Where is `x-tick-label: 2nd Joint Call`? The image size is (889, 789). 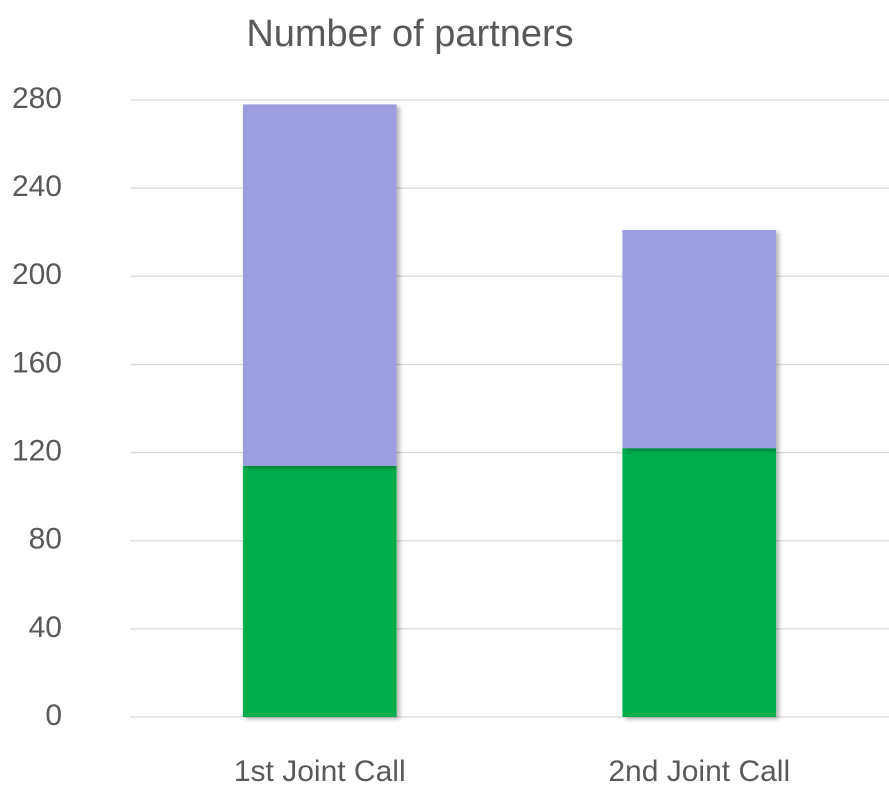 x-tick-label: 2nd Joint Call is located at coordinates (699, 771).